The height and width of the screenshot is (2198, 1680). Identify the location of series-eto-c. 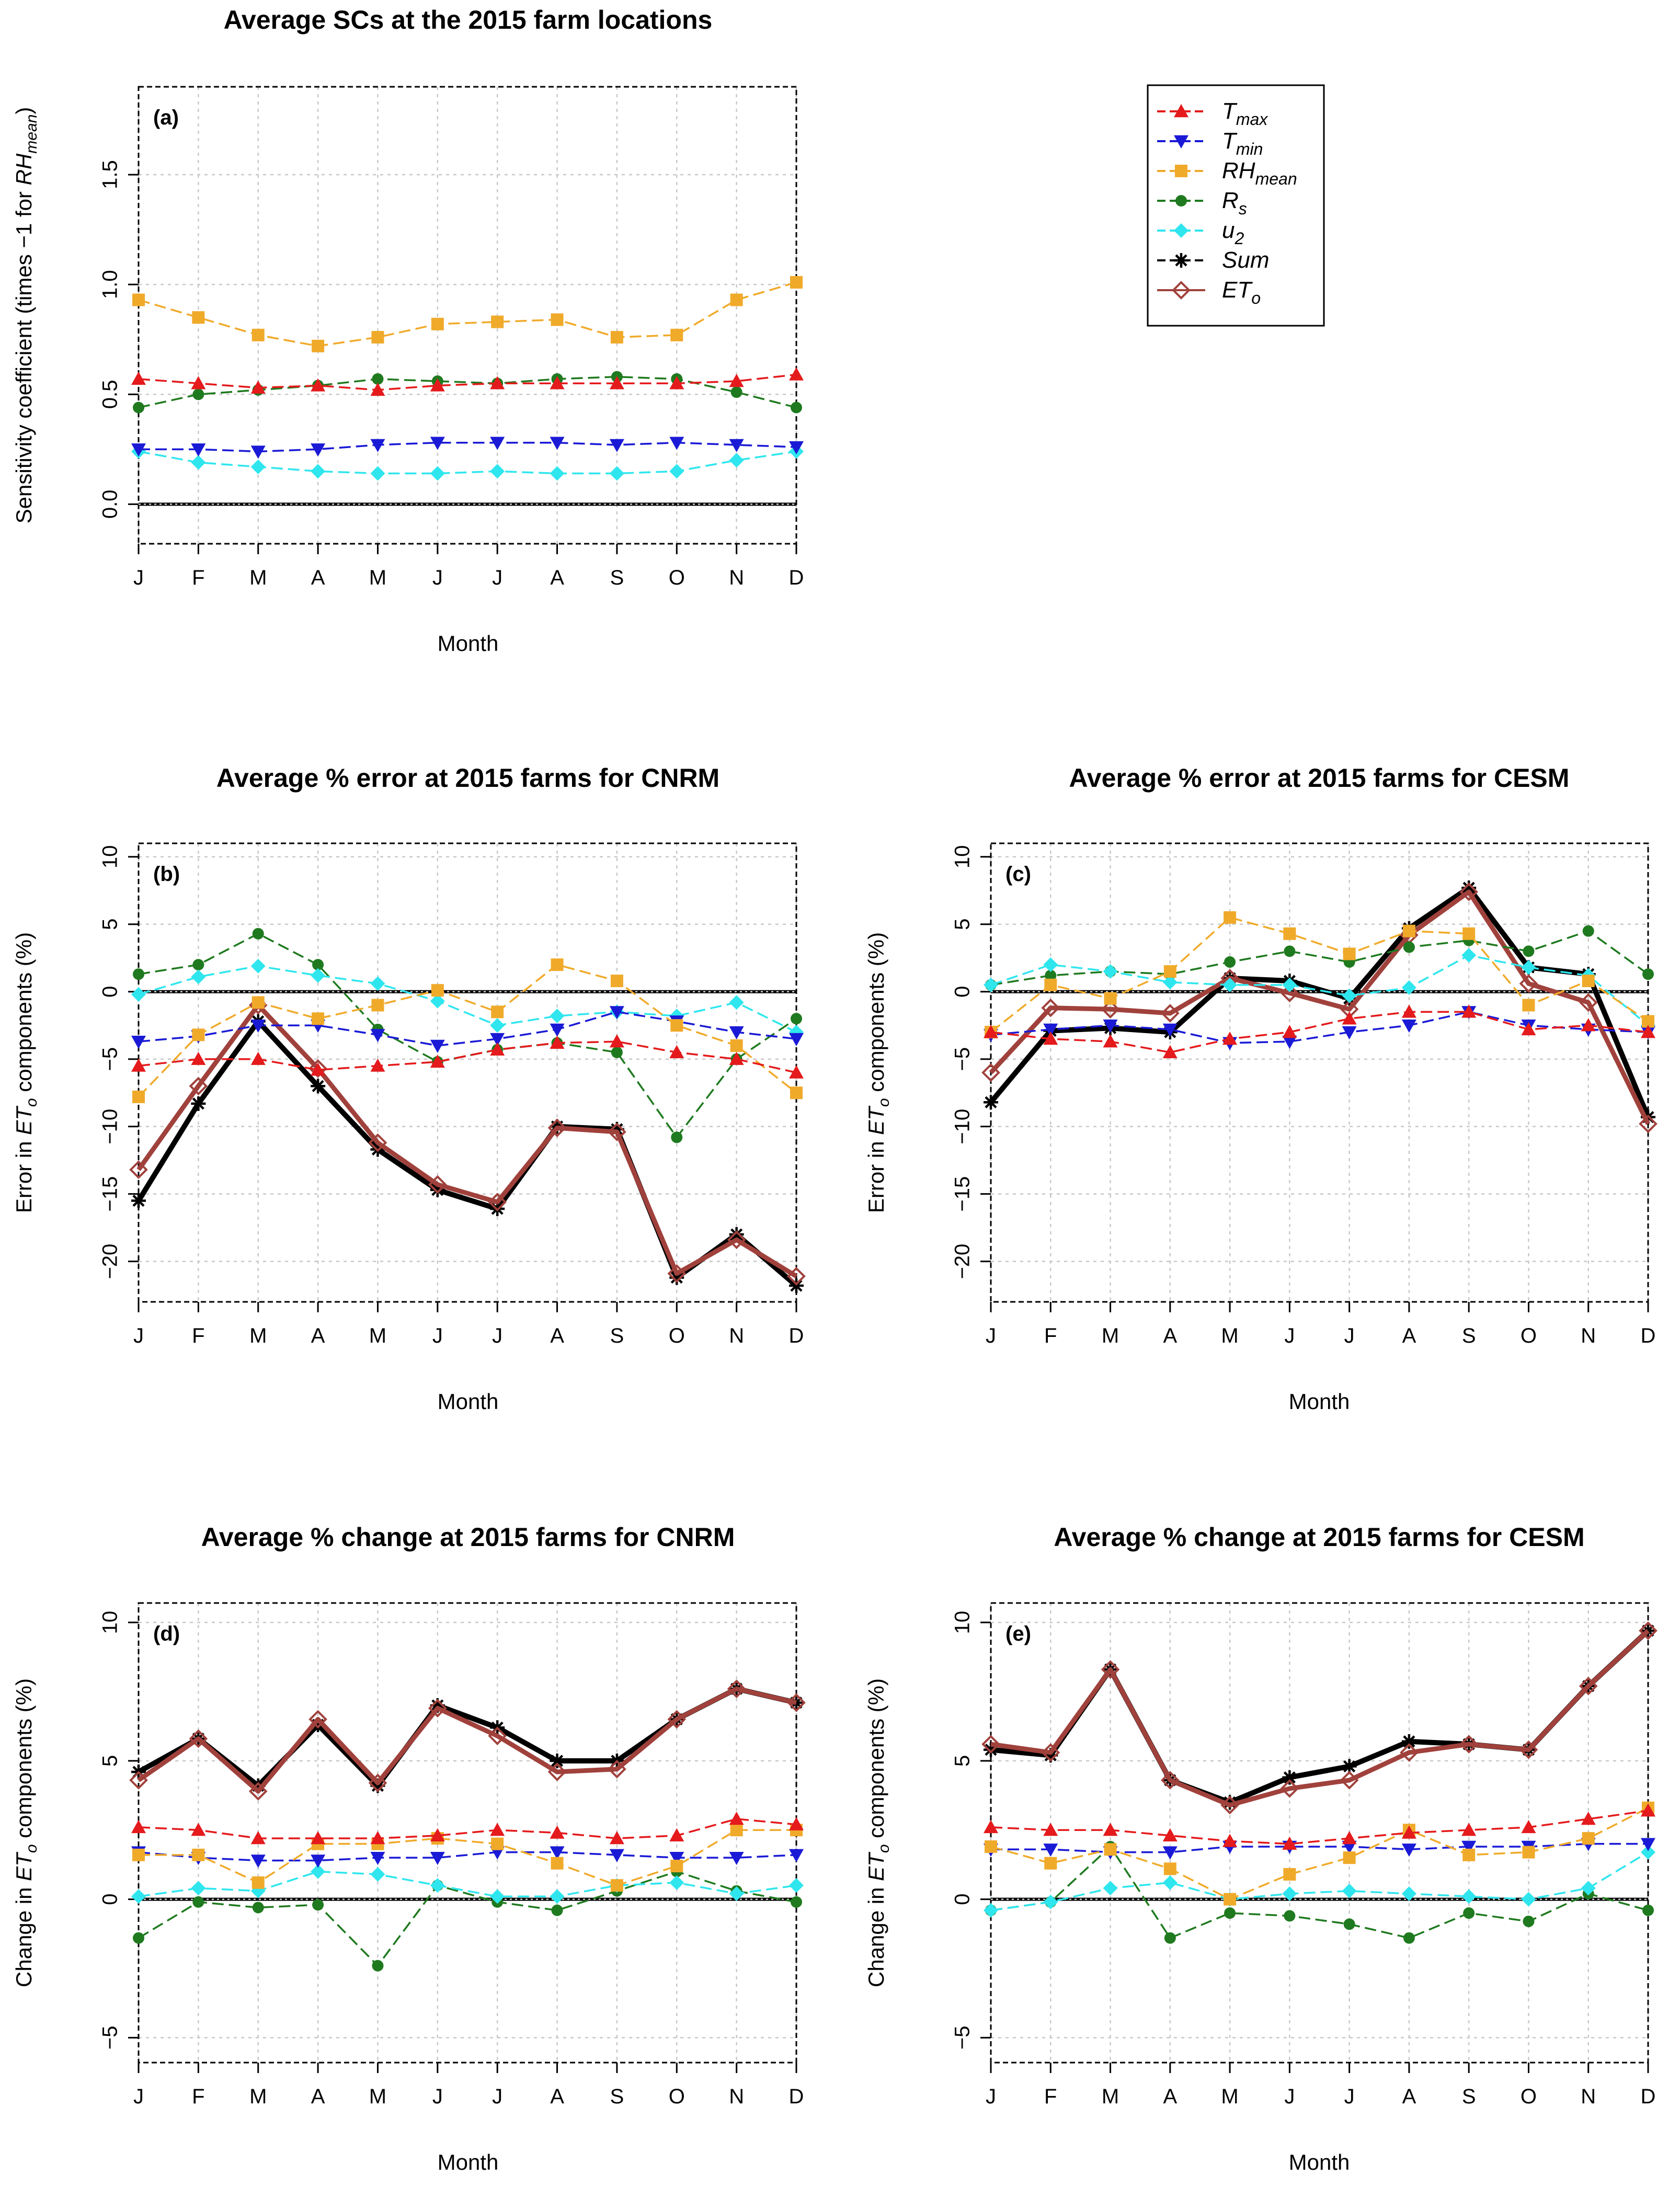
(1320, 1008).